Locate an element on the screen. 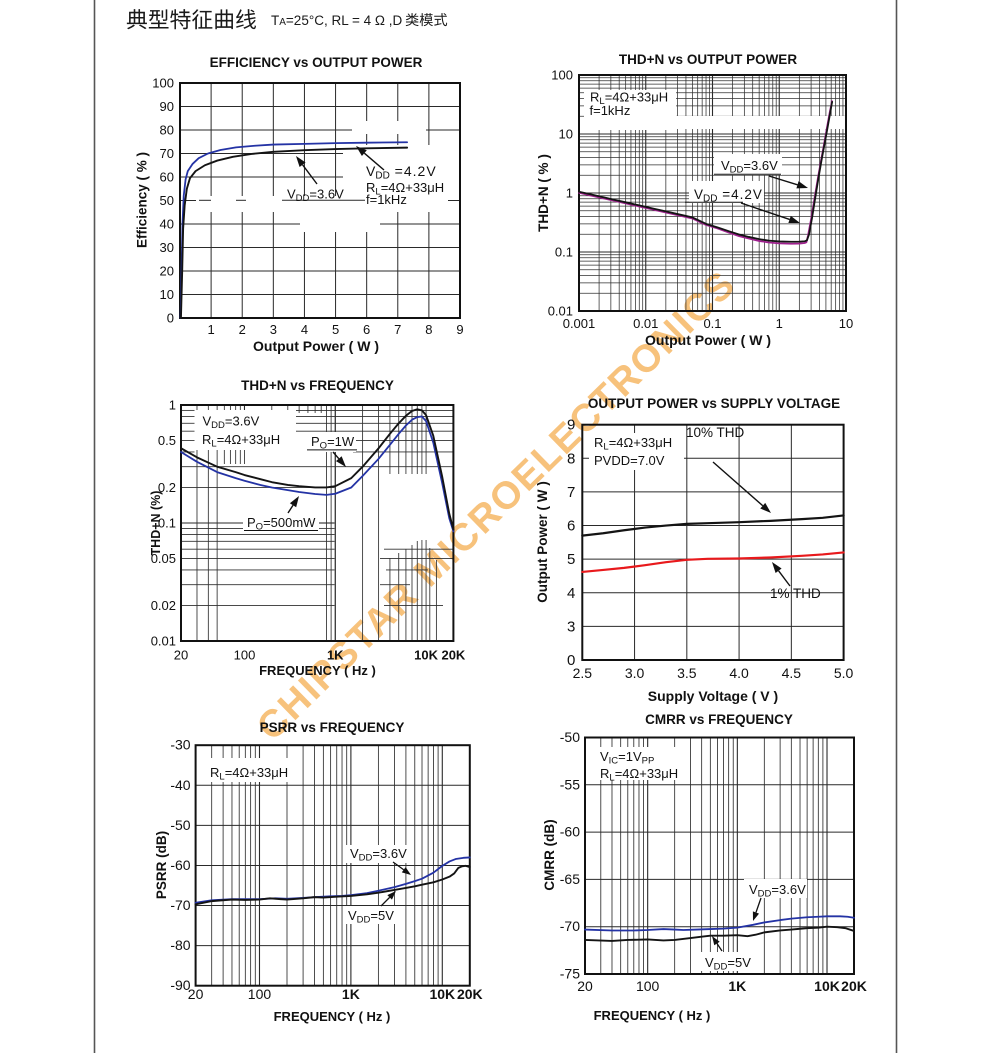 This screenshot has height=1060, width=991. svg-text: THD+N ( % ) is located at coordinates (543, 193).